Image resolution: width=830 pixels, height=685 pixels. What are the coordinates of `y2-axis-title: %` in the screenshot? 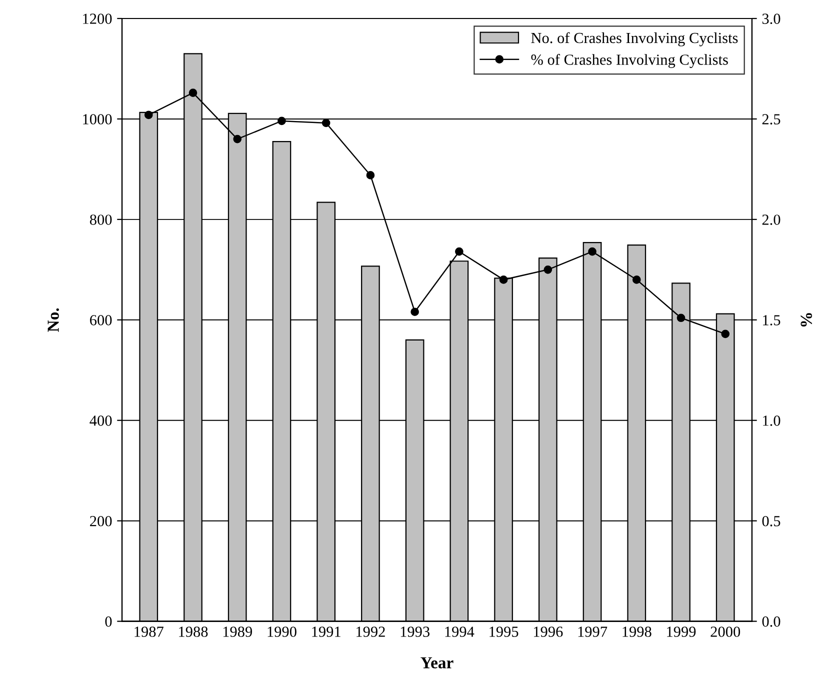 It's located at (806, 320).